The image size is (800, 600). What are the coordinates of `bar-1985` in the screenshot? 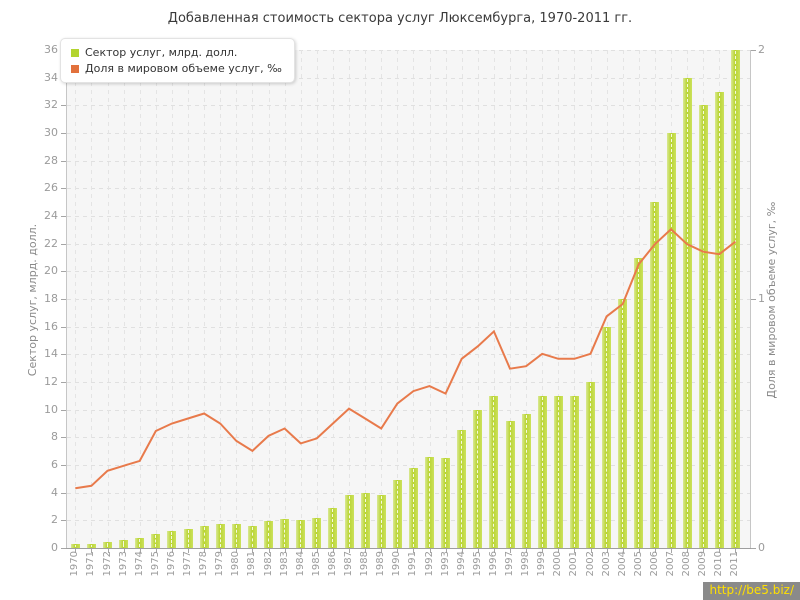 It's located at (317, 532).